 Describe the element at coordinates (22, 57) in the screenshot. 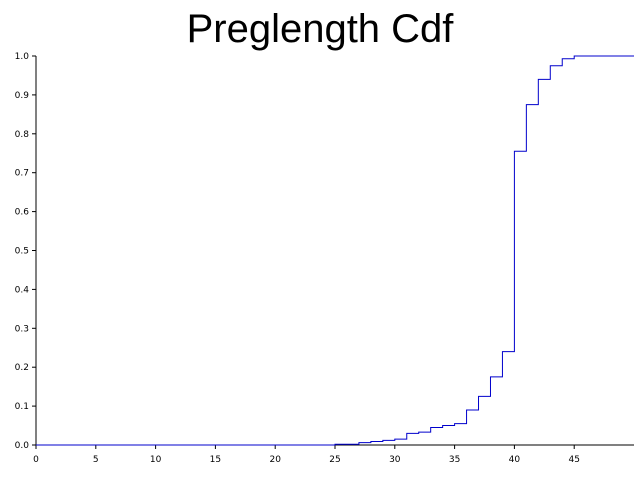

I see `y-tick-label: 1.0` at that location.